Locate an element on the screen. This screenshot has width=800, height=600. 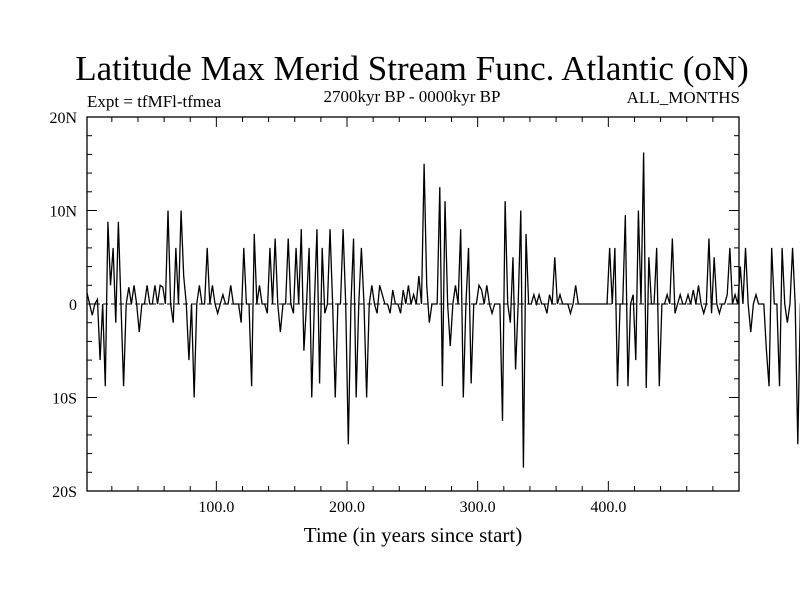
y-tick-label: 20S is located at coordinates (64, 492).